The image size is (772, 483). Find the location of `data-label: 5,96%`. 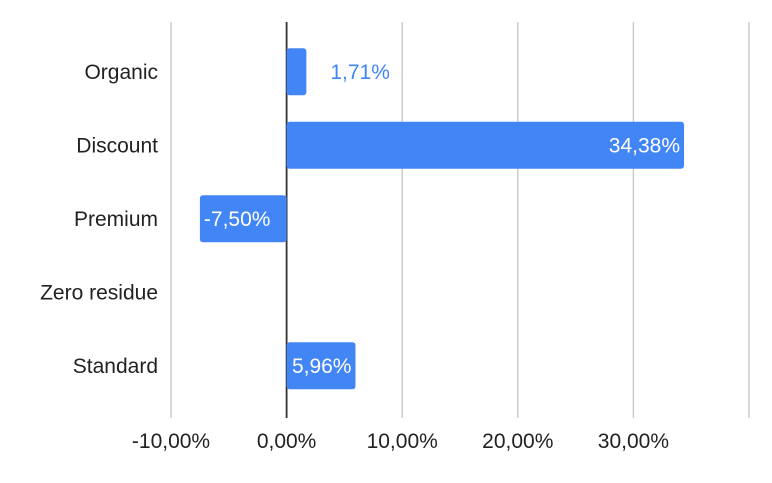

data-label: 5,96% is located at coordinates (322, 366).